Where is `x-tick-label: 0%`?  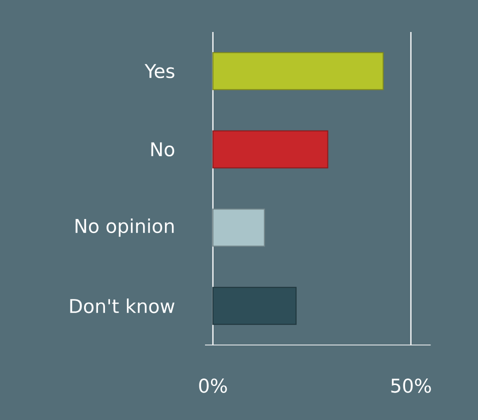
x-tick-label: 0% is located at coordinates (213, 385).